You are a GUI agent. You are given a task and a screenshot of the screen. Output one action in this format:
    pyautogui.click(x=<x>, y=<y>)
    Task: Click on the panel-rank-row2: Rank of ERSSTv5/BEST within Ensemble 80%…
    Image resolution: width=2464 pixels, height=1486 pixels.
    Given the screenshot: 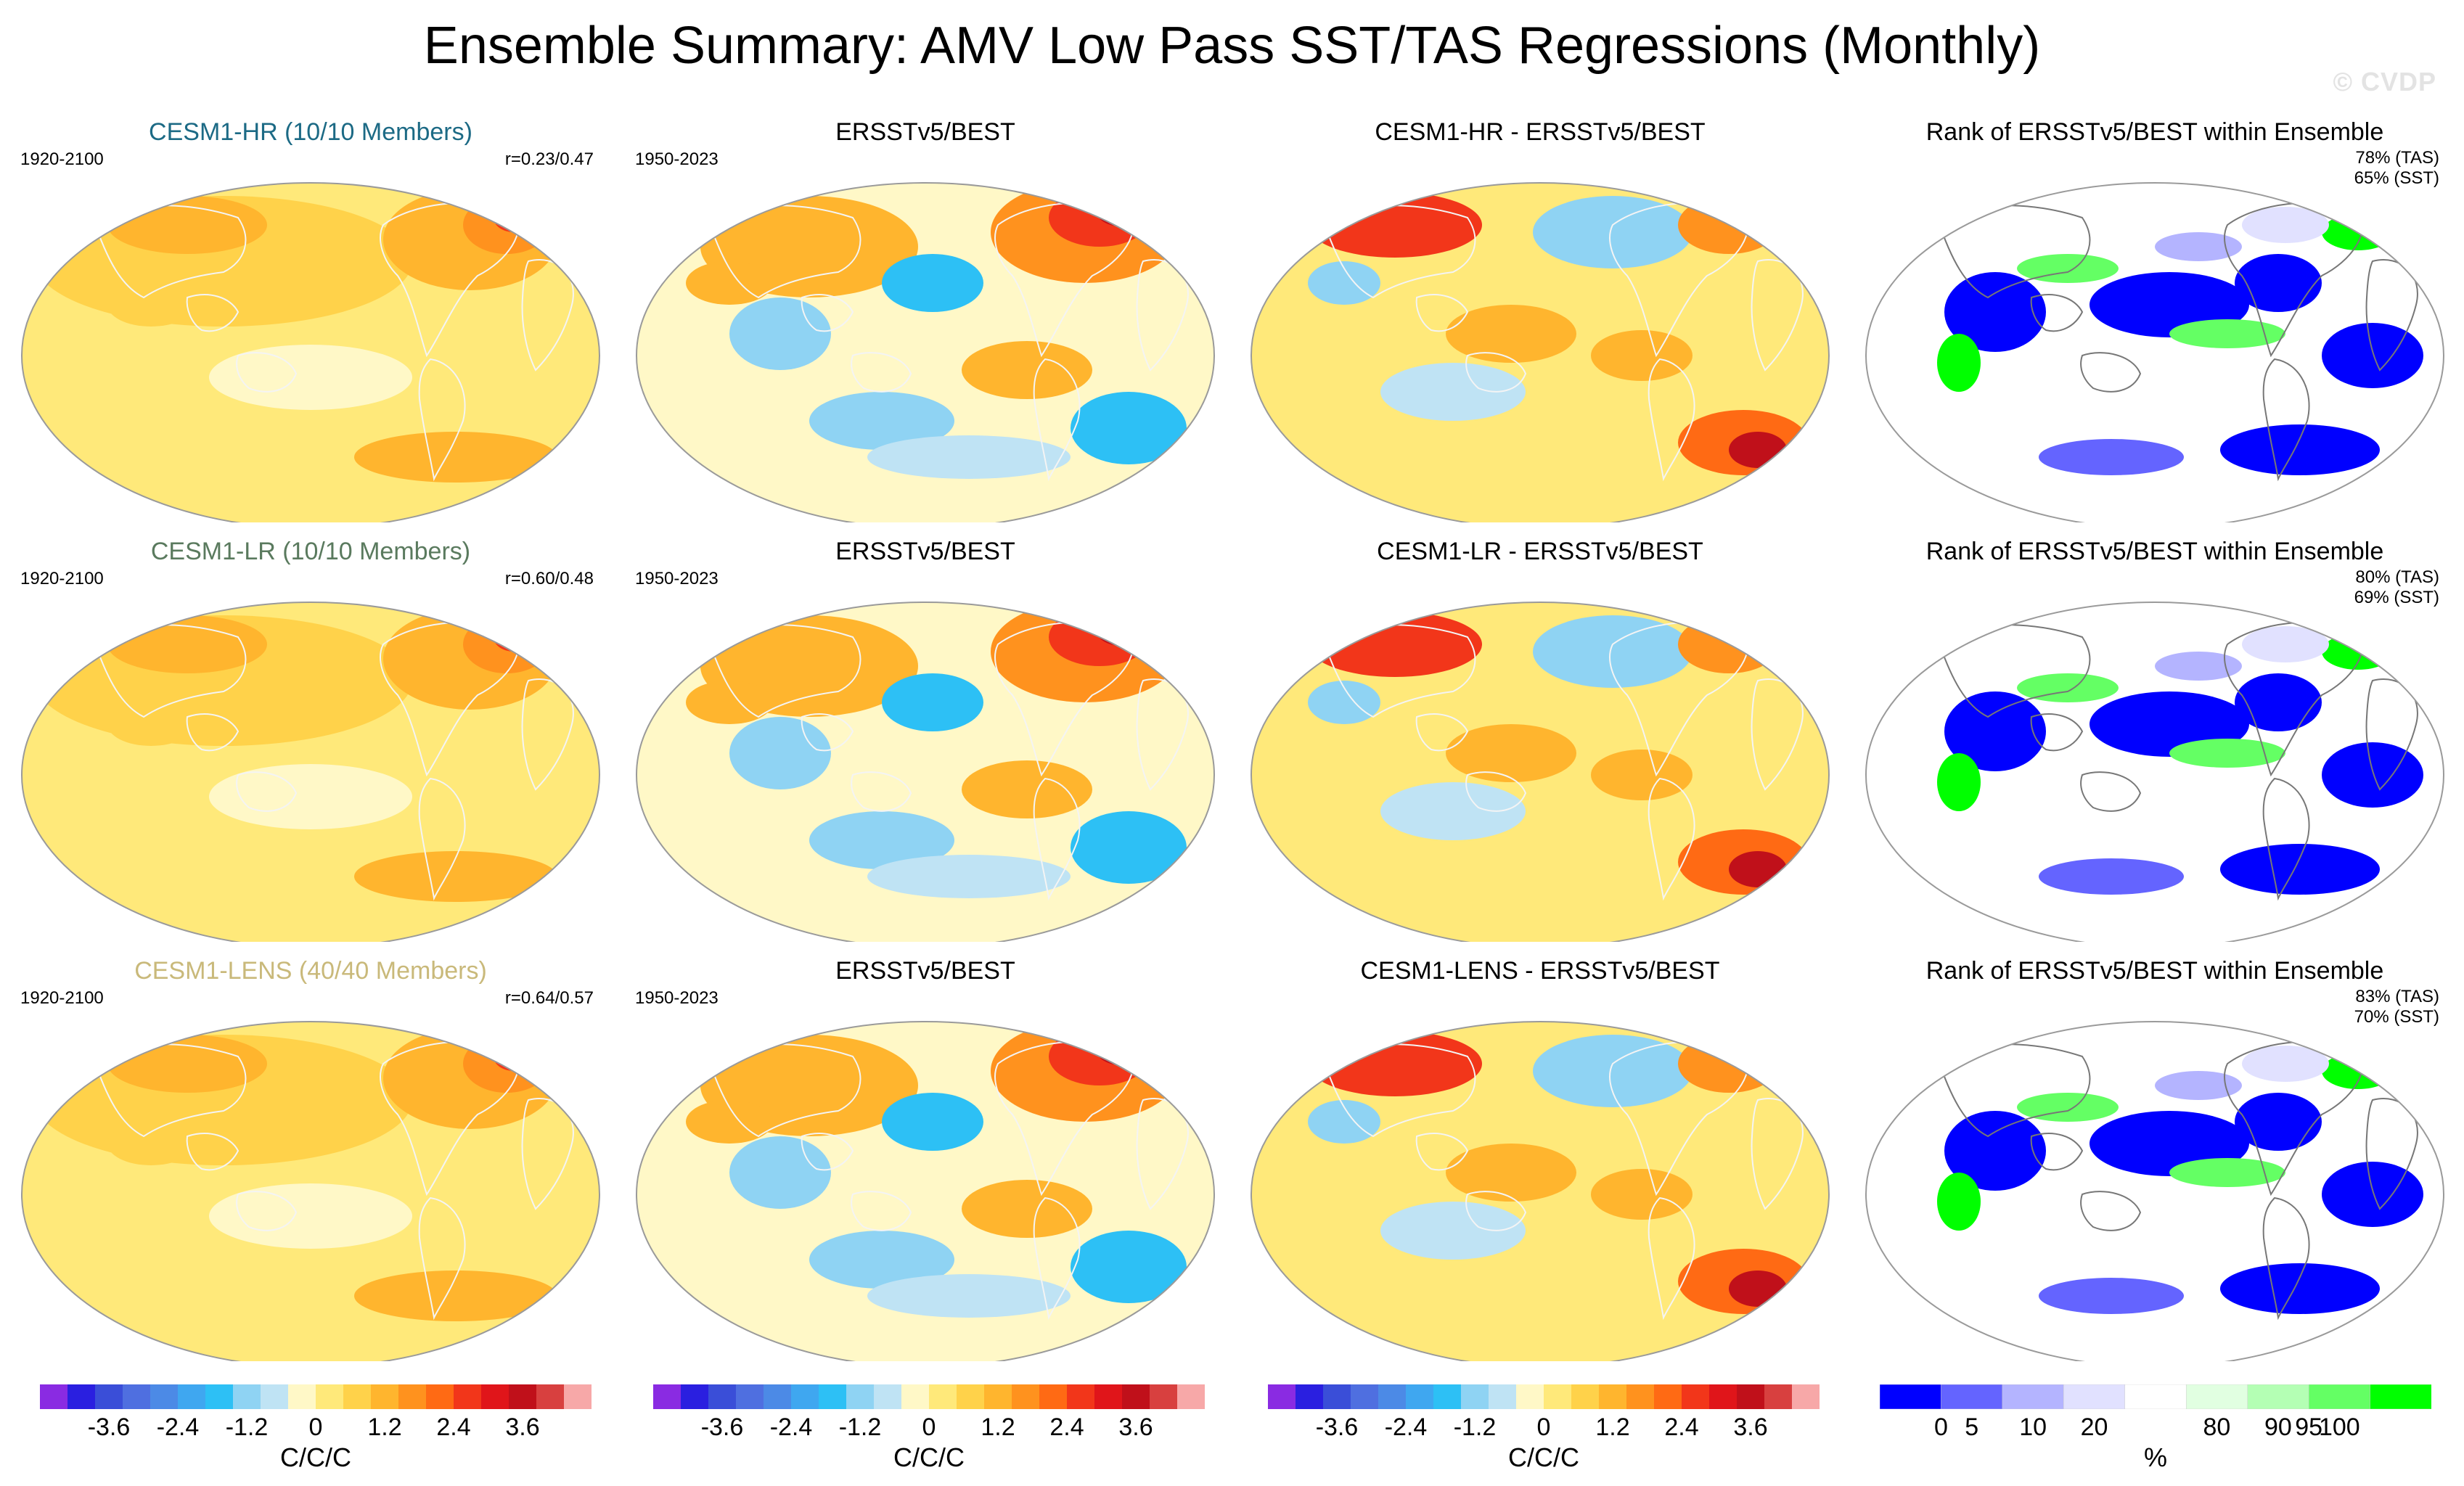 What is the action you would take?
    pyautogui.click(x=2155, y=738)
    